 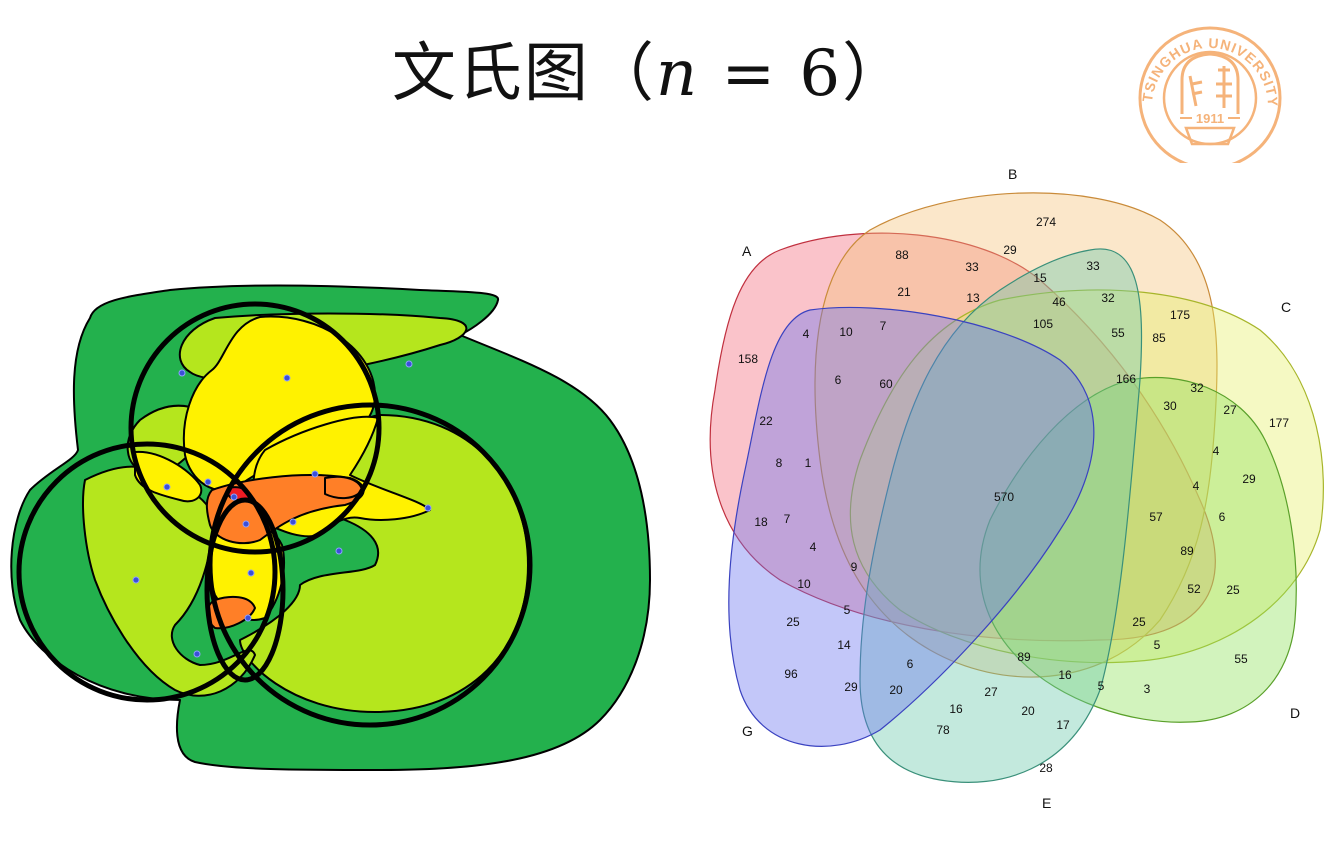 What do you see at coordinates (886, 384) in the screenshot?
I see `region-count: 60` at bounding box center [886, 384].